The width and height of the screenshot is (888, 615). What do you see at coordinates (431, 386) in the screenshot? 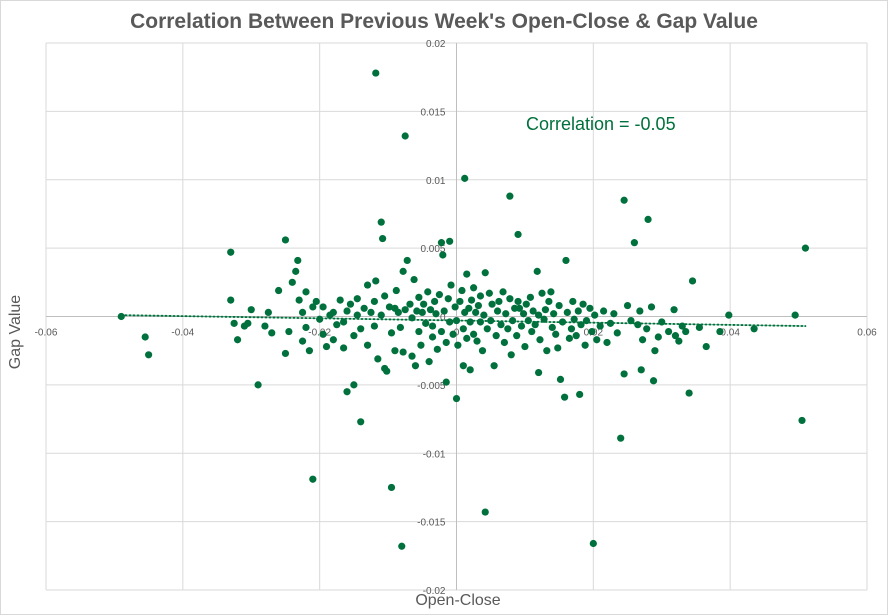
I see `y-tick-label: -0.005` at bounding box center [431, 386].